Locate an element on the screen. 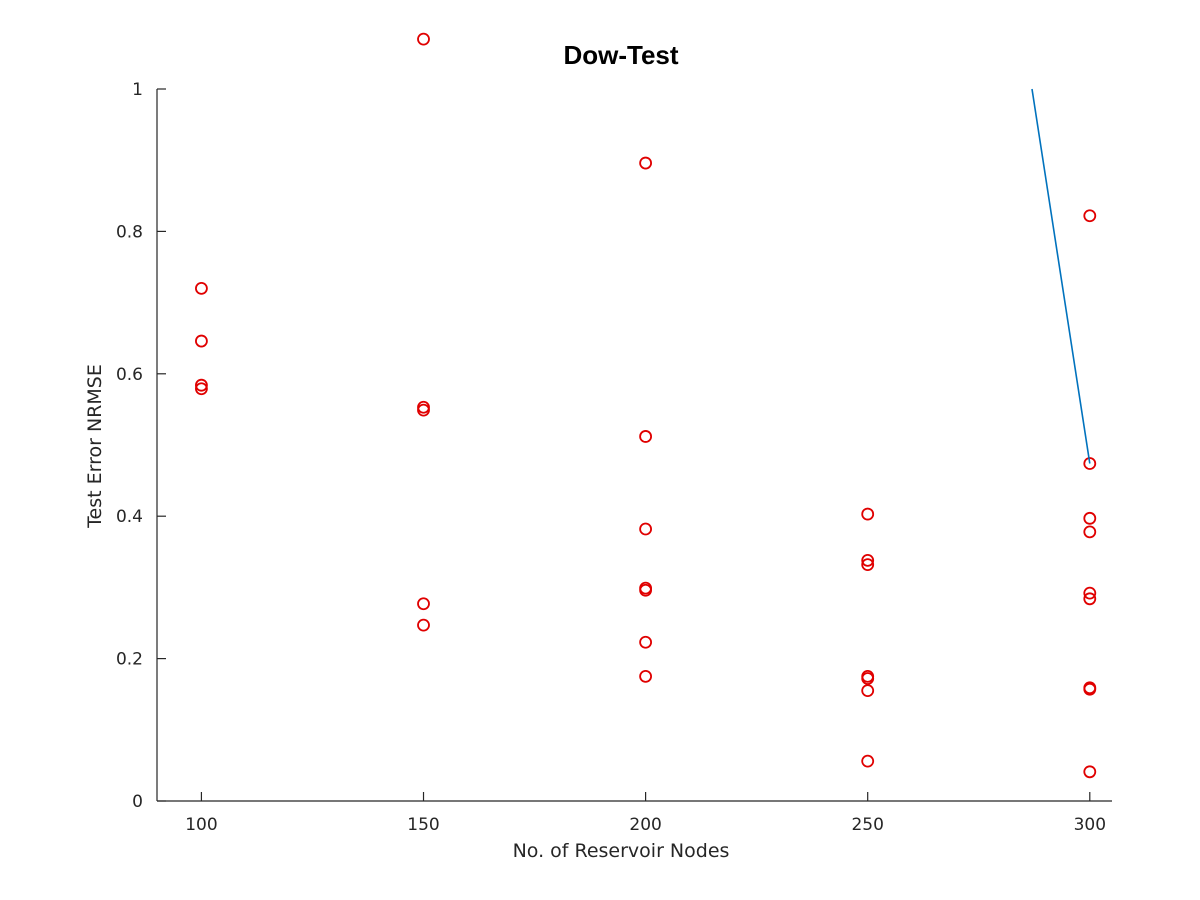  x-tick-label: 300 is located at coordinates (1090, 825).